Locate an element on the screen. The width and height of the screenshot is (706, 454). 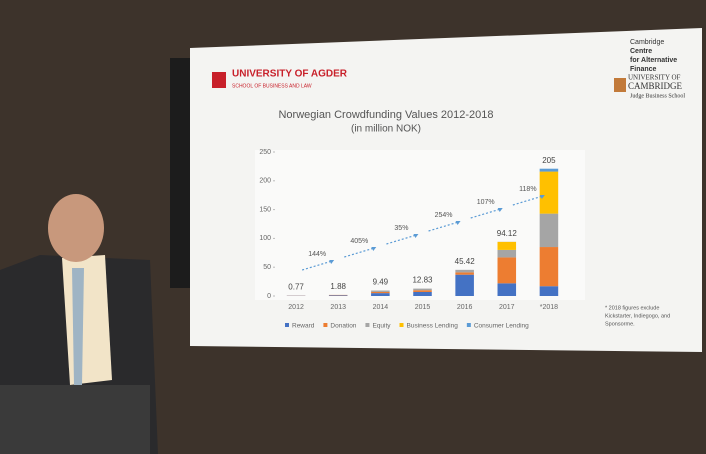
total-label: 45.42 is located at coordinates (465, 261).